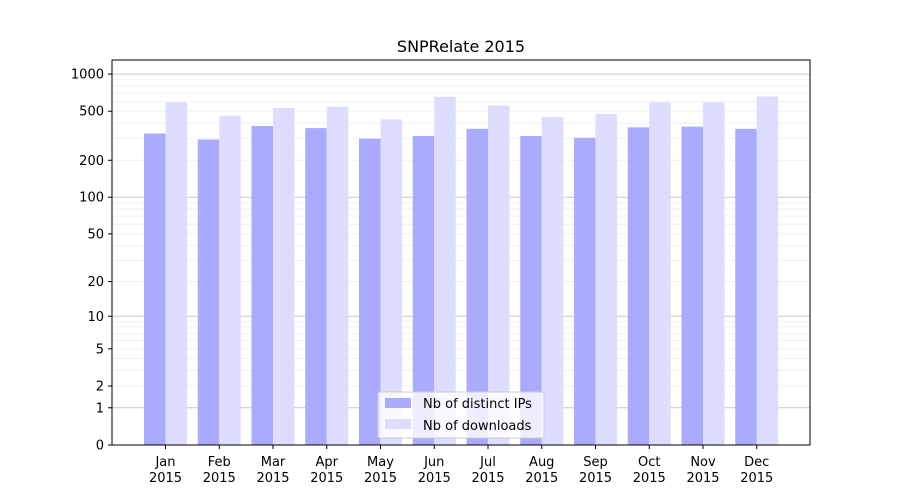 The width and height of the screenshot is (900, 500). Describe the element at coordinates (91, 112) in the screenshot. I see `y-tick-label: 500` at that location.